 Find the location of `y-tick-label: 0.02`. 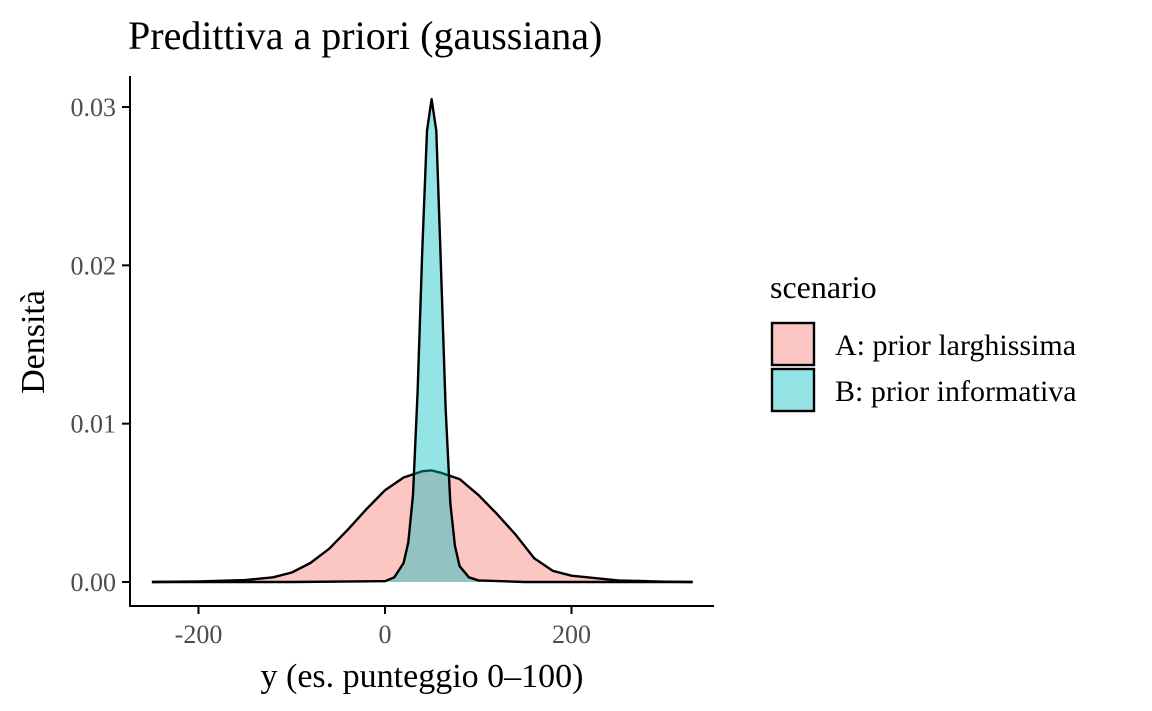

y-tick-label: 0.02 is located at coordinates (94, 265).